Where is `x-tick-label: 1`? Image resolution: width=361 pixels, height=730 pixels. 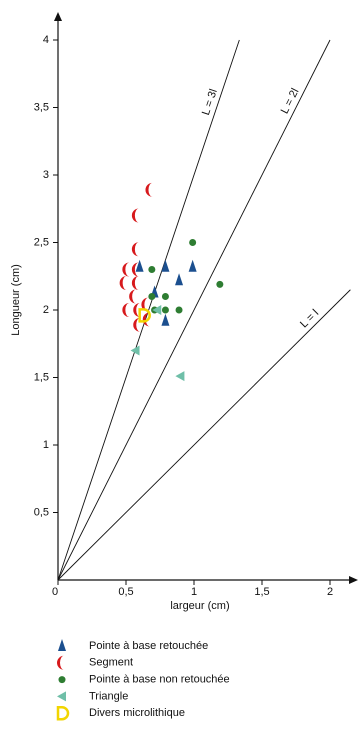 x-tick-label: 1 is located at coordinates (194, 592).